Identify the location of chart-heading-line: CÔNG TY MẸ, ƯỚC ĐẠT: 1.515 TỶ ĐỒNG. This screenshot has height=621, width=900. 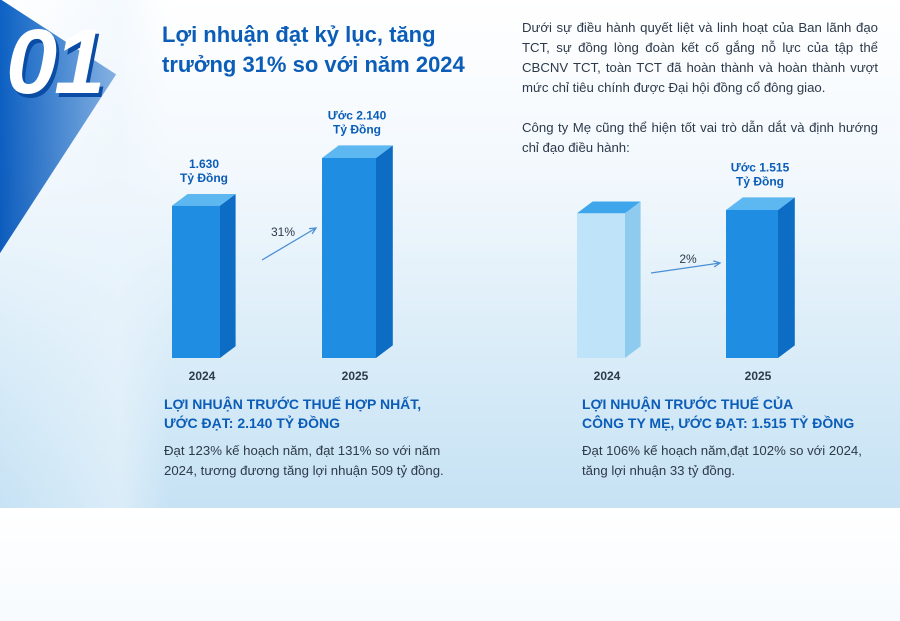
(718, 423).